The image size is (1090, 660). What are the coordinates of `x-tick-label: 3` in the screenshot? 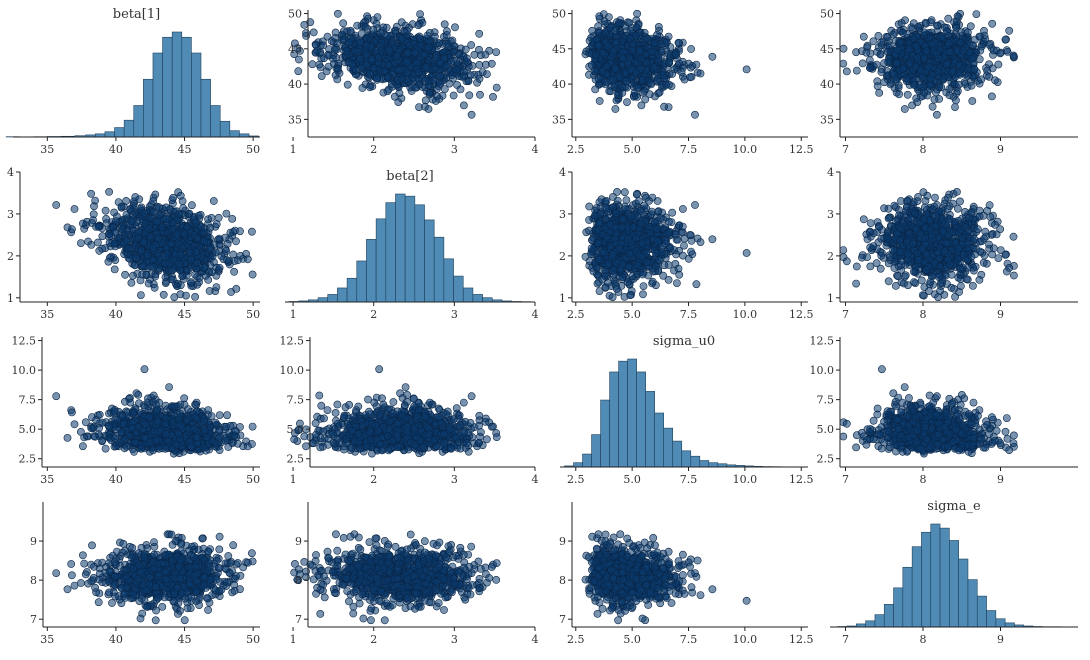 It's located at (454, 149).